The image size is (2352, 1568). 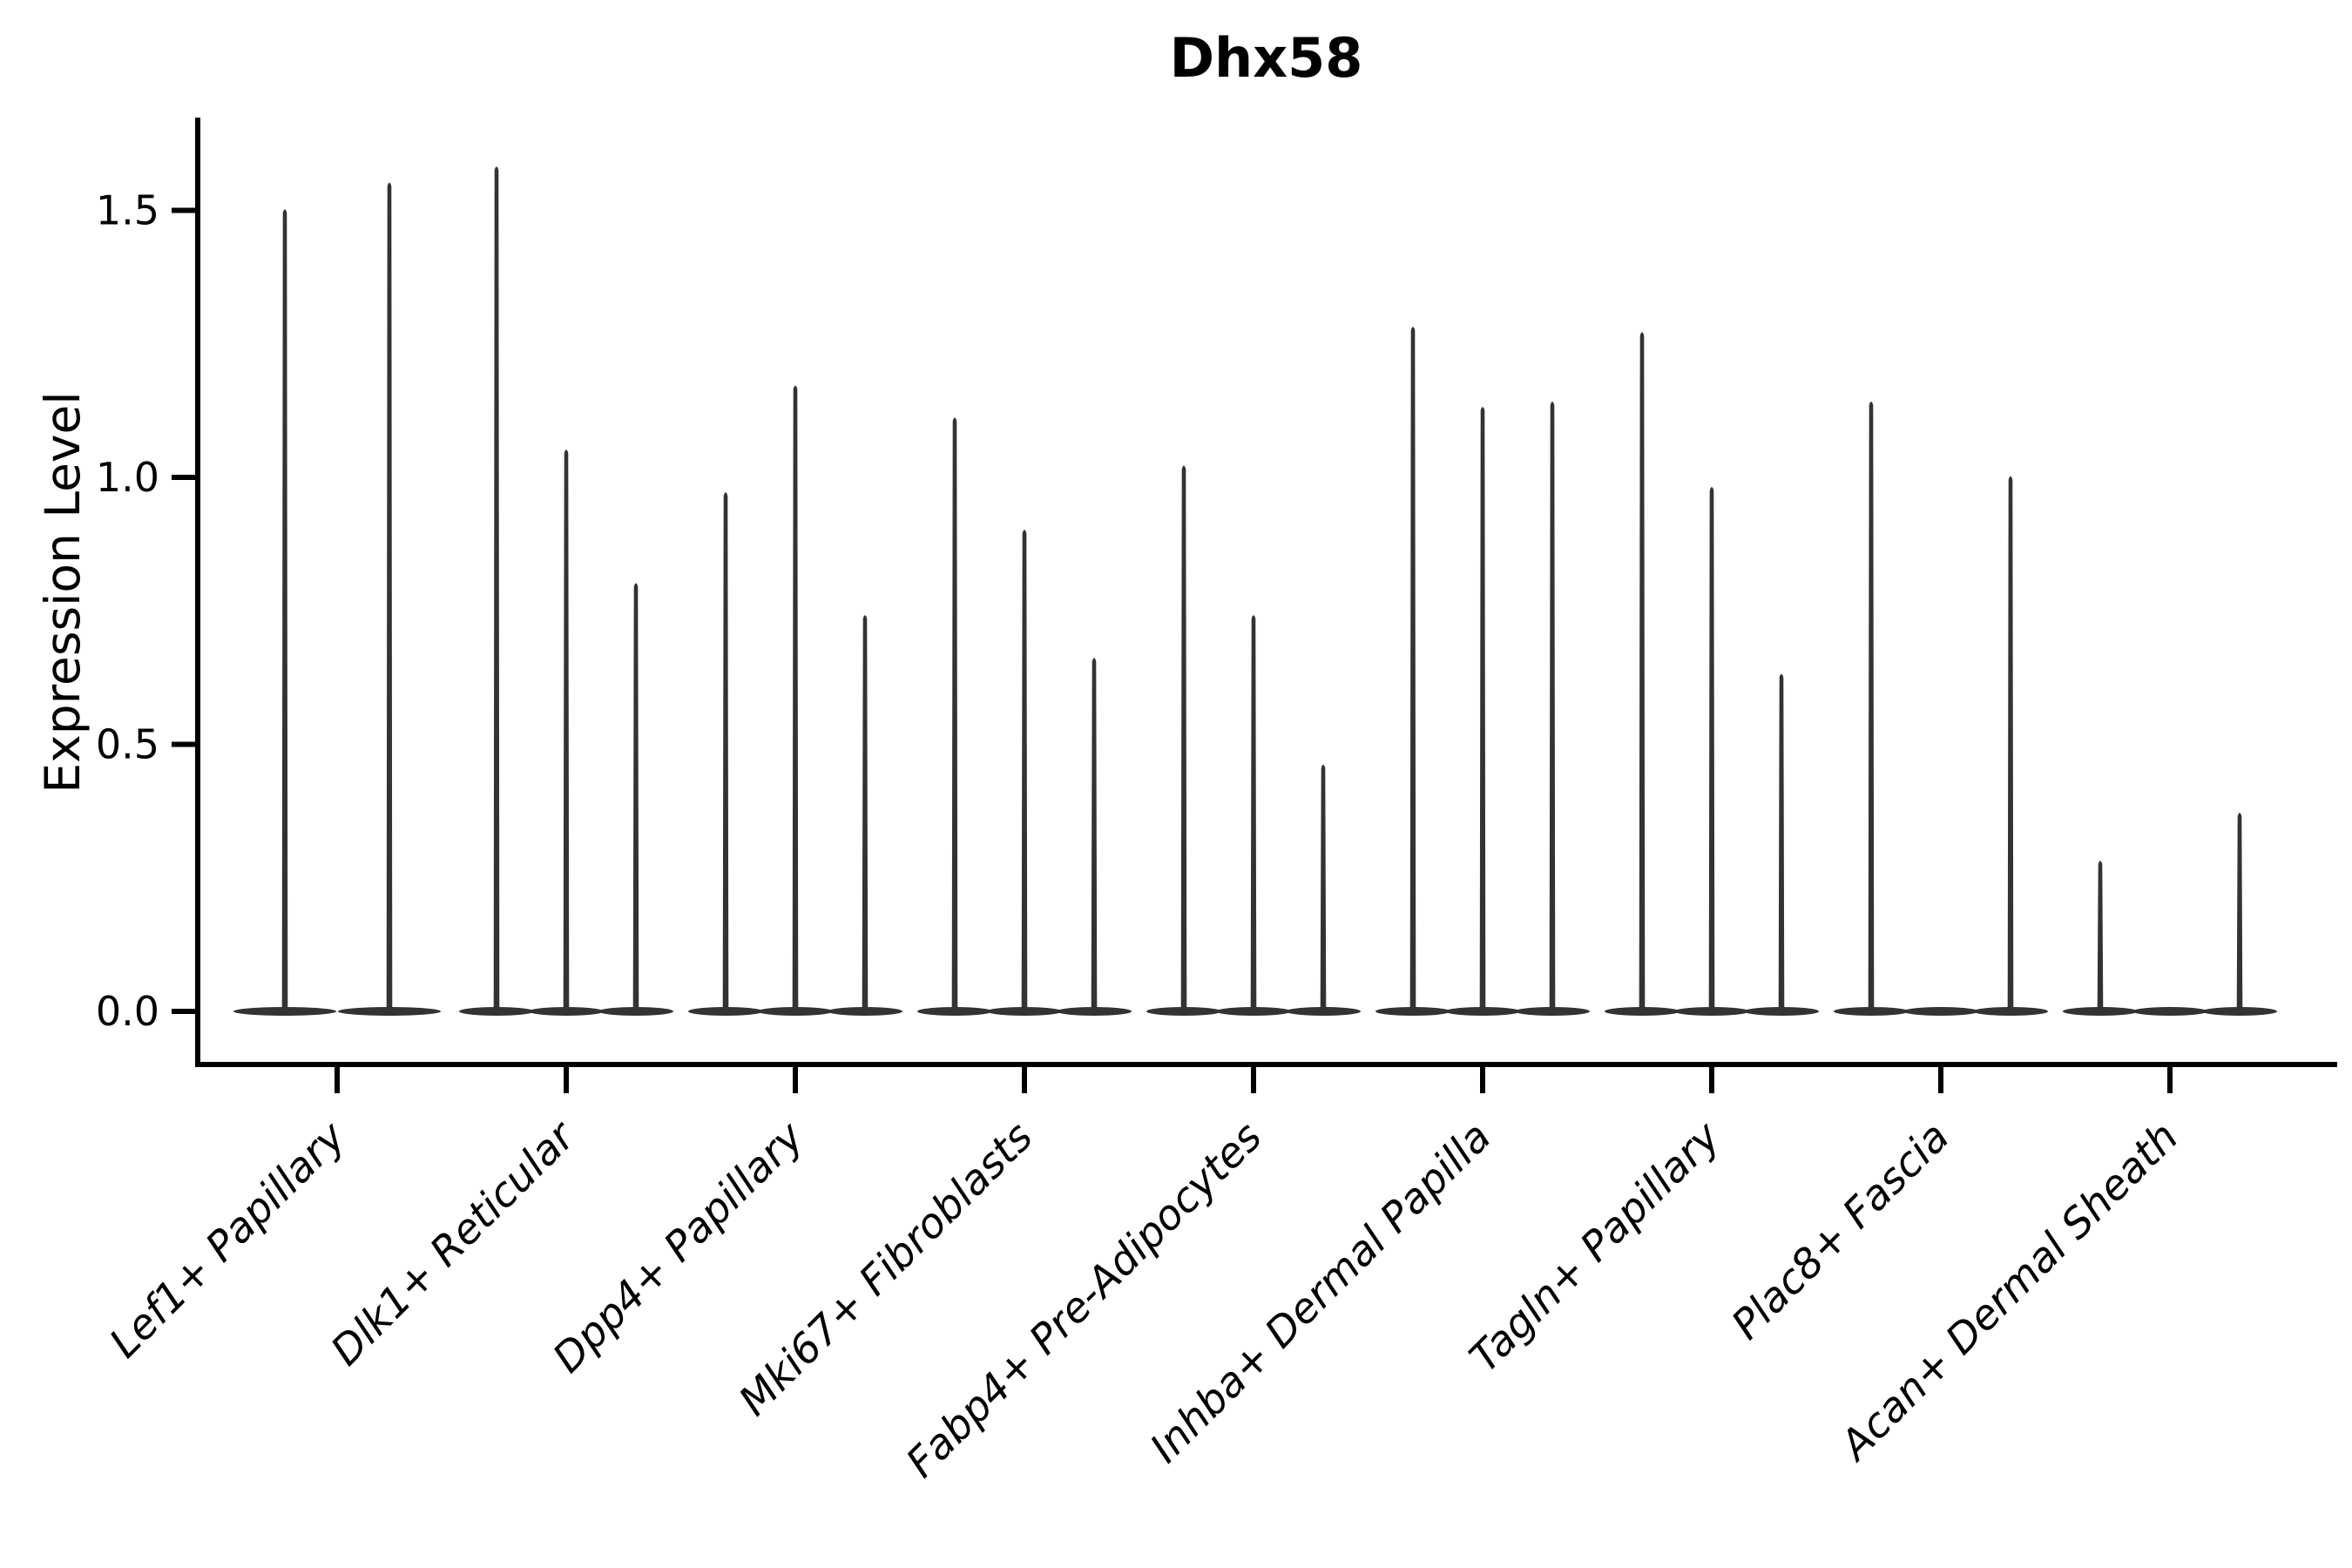 What do you see at coordinates (1596, 1247) in the screenshot?
I see `x-tick-label: Tagln+ Papillary` at bounding box center [1596, 1247].